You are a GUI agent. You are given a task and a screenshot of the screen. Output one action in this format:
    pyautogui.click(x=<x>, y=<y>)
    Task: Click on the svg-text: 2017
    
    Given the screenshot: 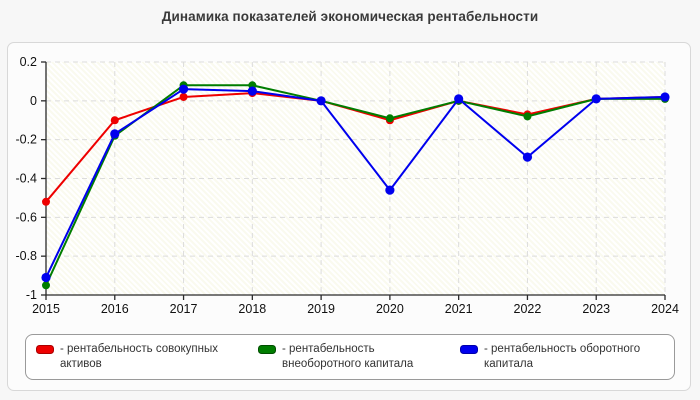 What is the action you would take?
    pyautogui.click(x=184, y=309)
    